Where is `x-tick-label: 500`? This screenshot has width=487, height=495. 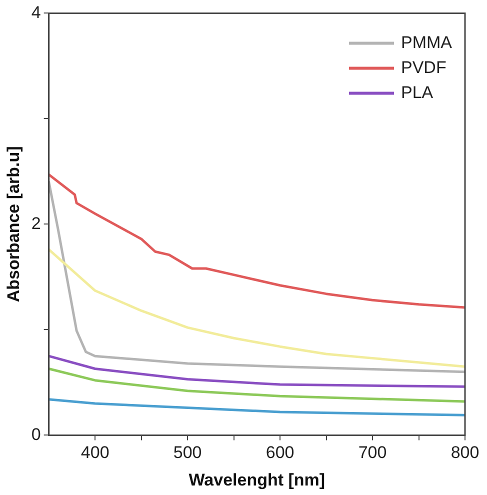 x-tick-label: 500 is located at coordinates (187, 452).